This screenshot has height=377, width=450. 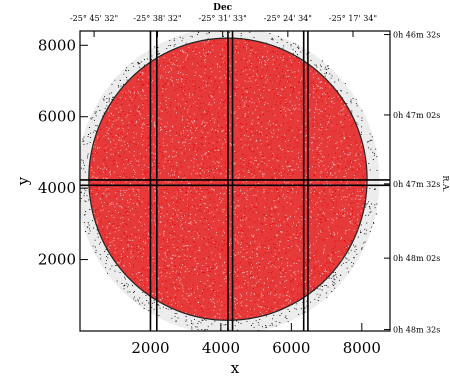 What do you see at coordinates (362, 348) in the screenshot?
I see `x-tick-label: 8000` at bounding box center [362, 348].